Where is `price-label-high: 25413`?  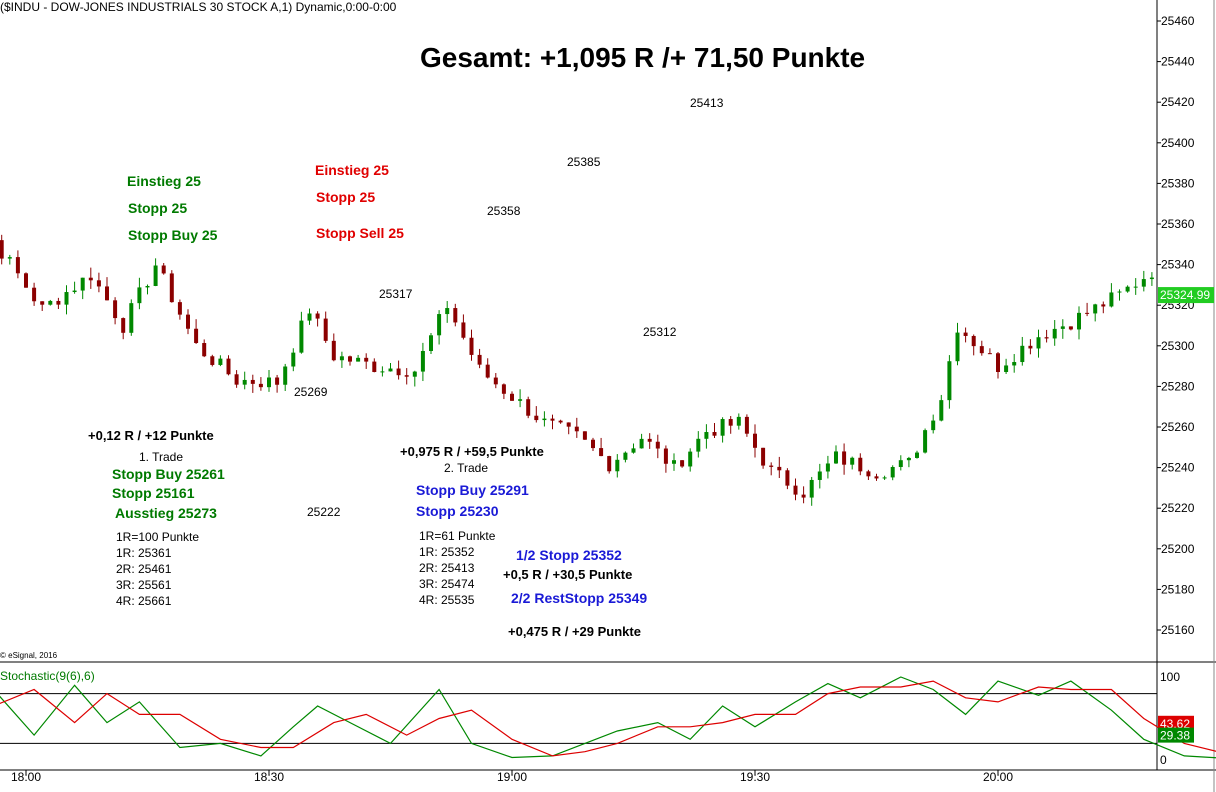
price-label-high: 25413 is located at coordinates (707, 103).